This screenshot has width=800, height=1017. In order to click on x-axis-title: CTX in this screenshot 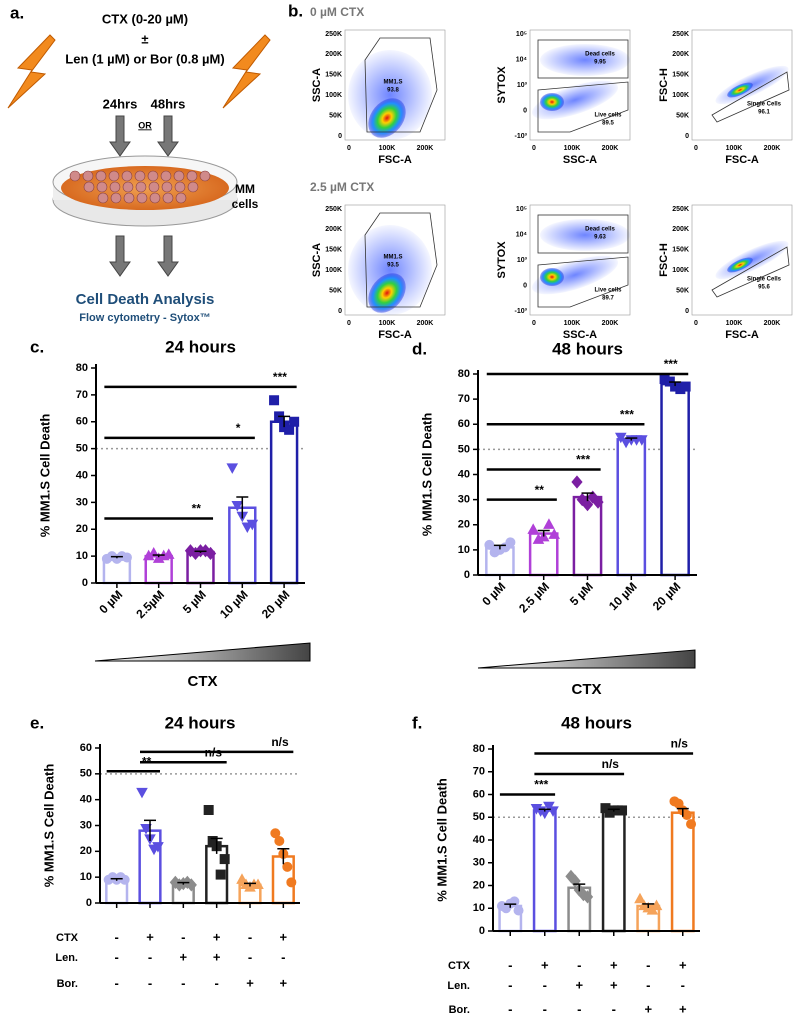, I will do `click(587, 689)`.